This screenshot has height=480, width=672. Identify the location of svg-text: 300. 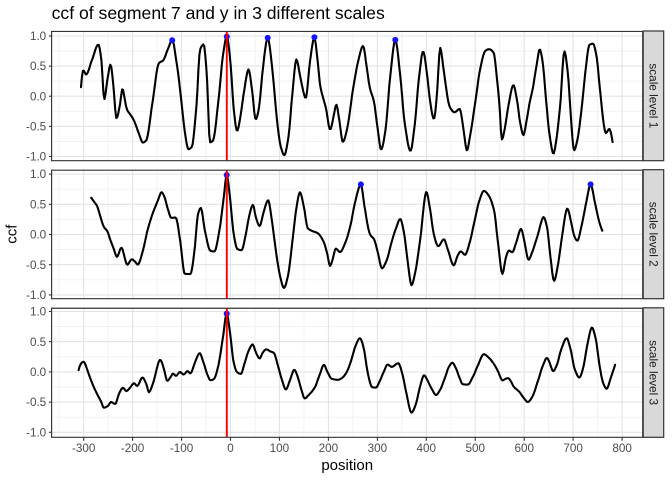
(378, 448).